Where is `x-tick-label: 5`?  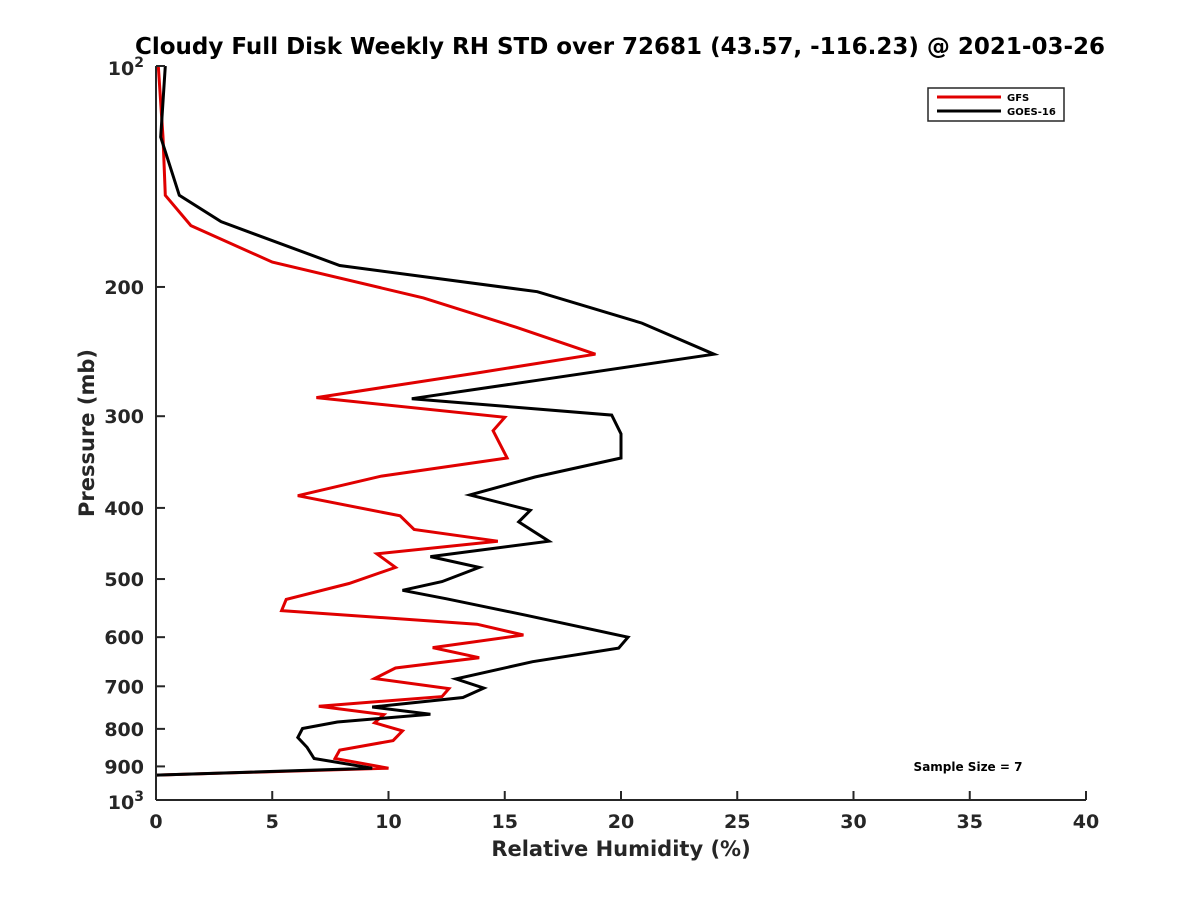 x-tick-label: 5 is located at coordinates (272, 822).